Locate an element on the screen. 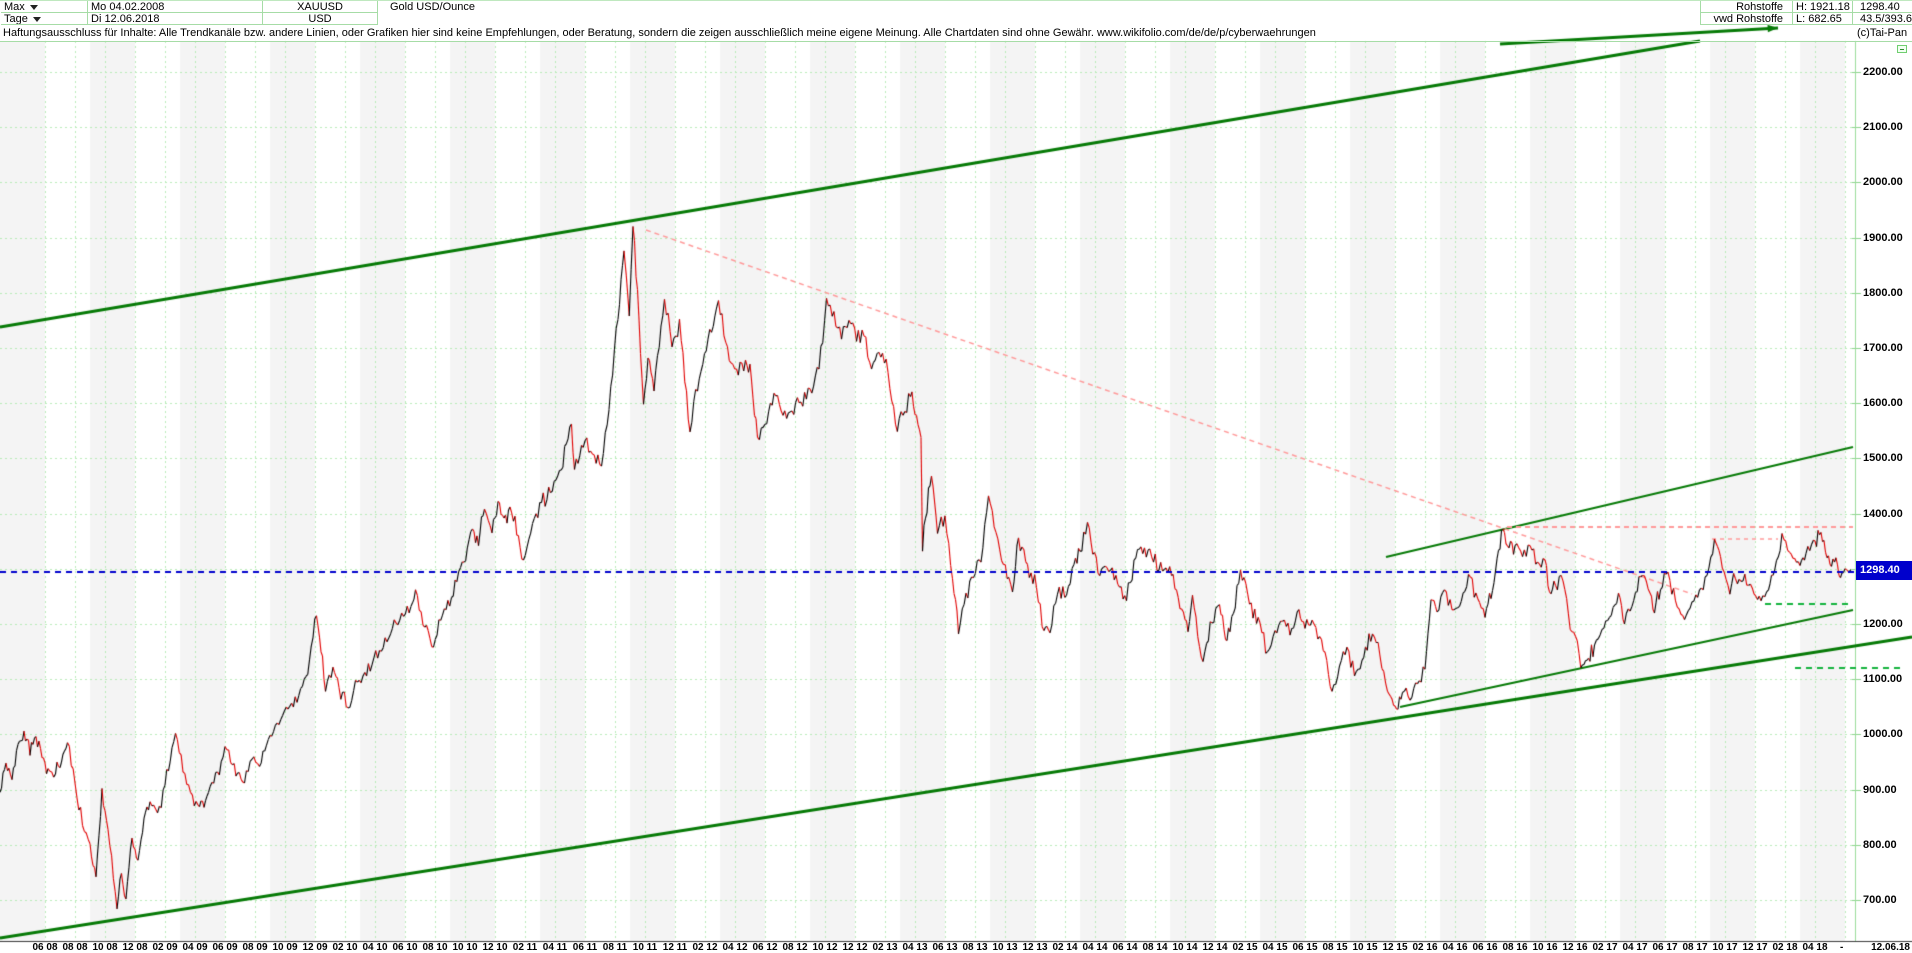 This screenshot has height=953, width=1912. end-date-field: Di 12.06.2018 is located at coordinates (175, 19).